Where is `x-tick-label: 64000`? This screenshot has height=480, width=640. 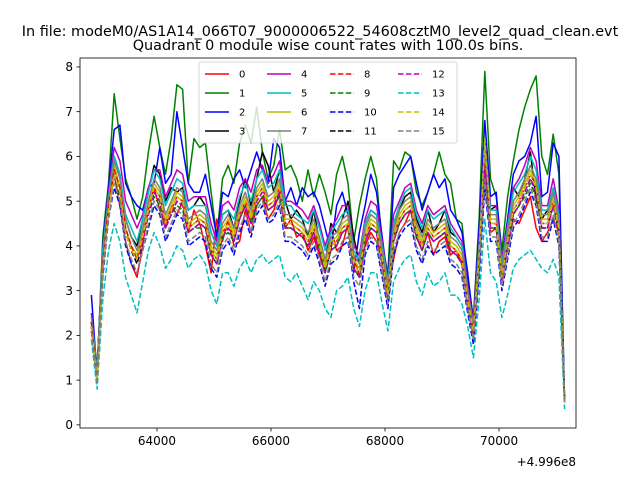
x-tick-label: 64000 is located at coordinates (157, 441).